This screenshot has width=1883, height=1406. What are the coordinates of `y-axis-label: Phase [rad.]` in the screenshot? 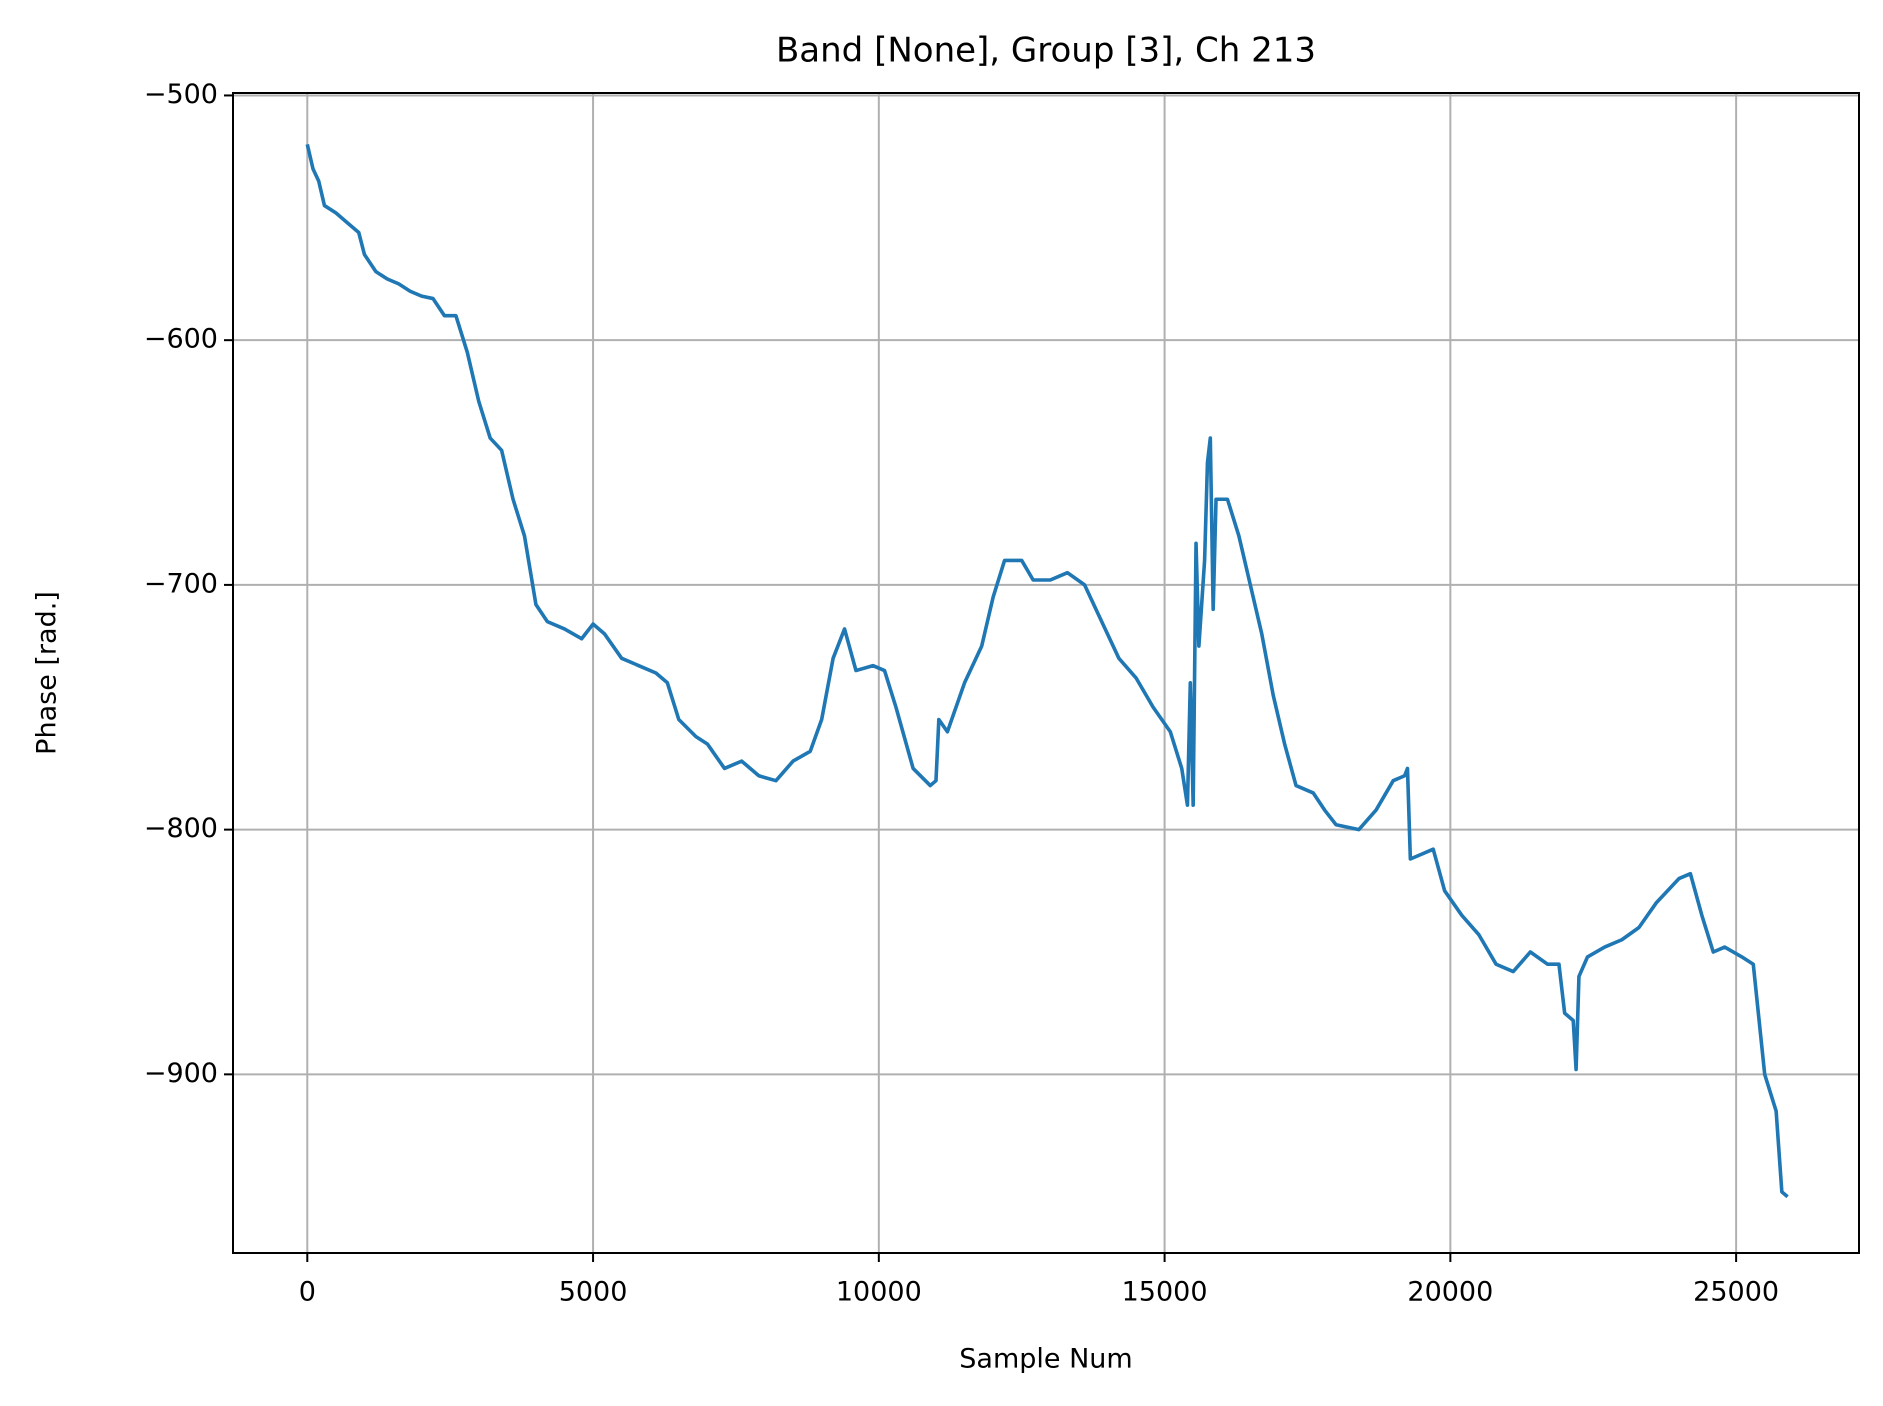 It's located at (47, 673).